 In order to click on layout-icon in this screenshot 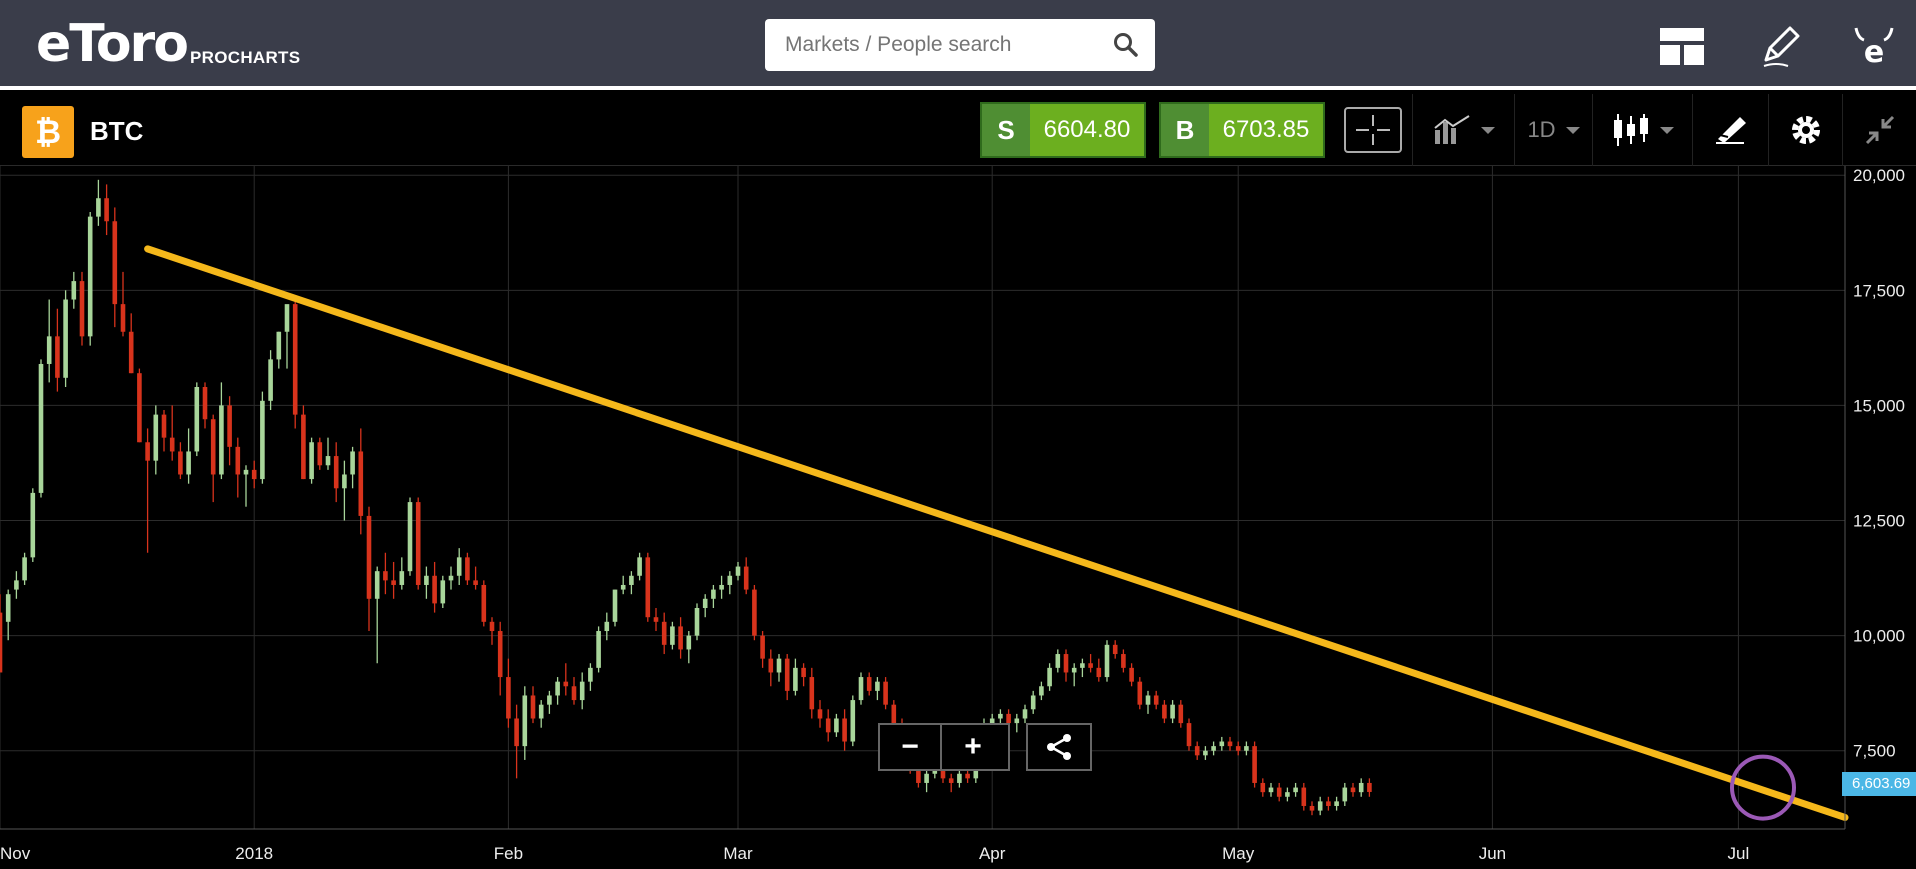, I will do `click(1682, 46)`.